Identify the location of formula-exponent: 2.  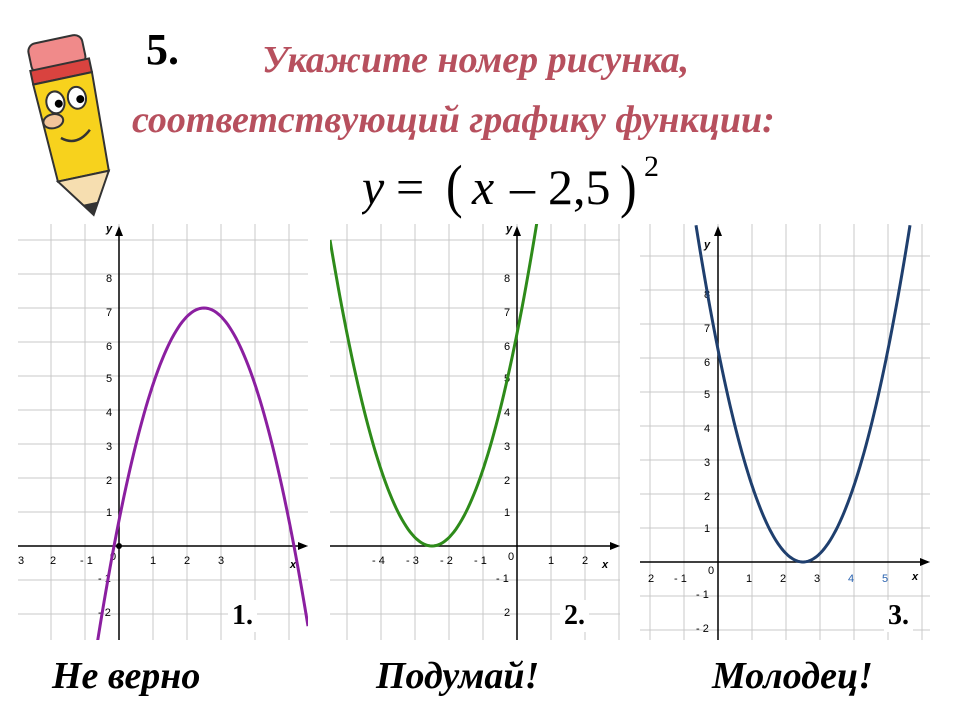
(651, 166).